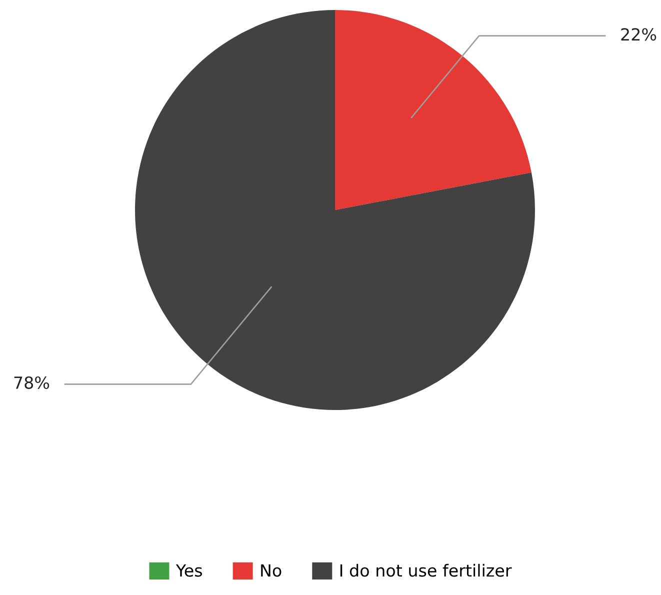  I want to click on legend-label: No, so click(271, 570).